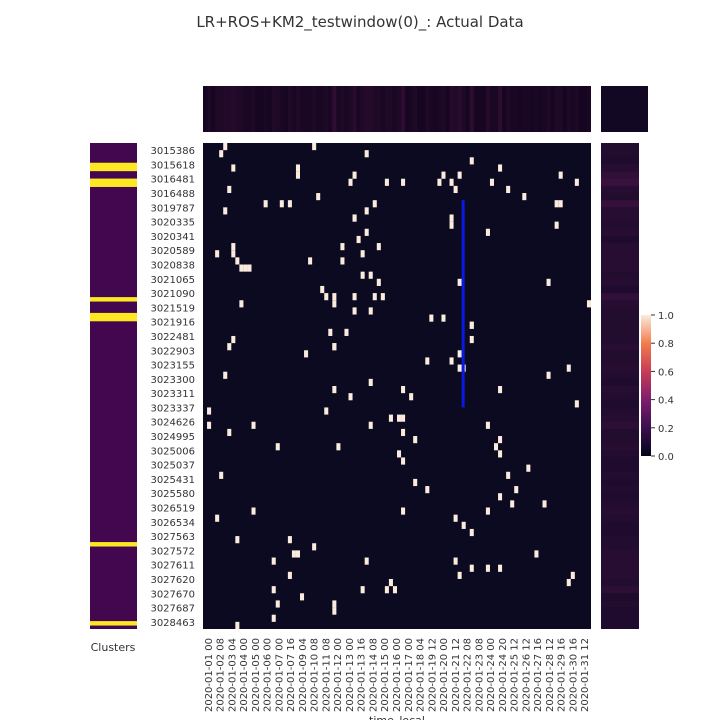  Describe the element at coordinates (172, 451) in the screenshot. I see `y-tick-label: 3025006` at that location.